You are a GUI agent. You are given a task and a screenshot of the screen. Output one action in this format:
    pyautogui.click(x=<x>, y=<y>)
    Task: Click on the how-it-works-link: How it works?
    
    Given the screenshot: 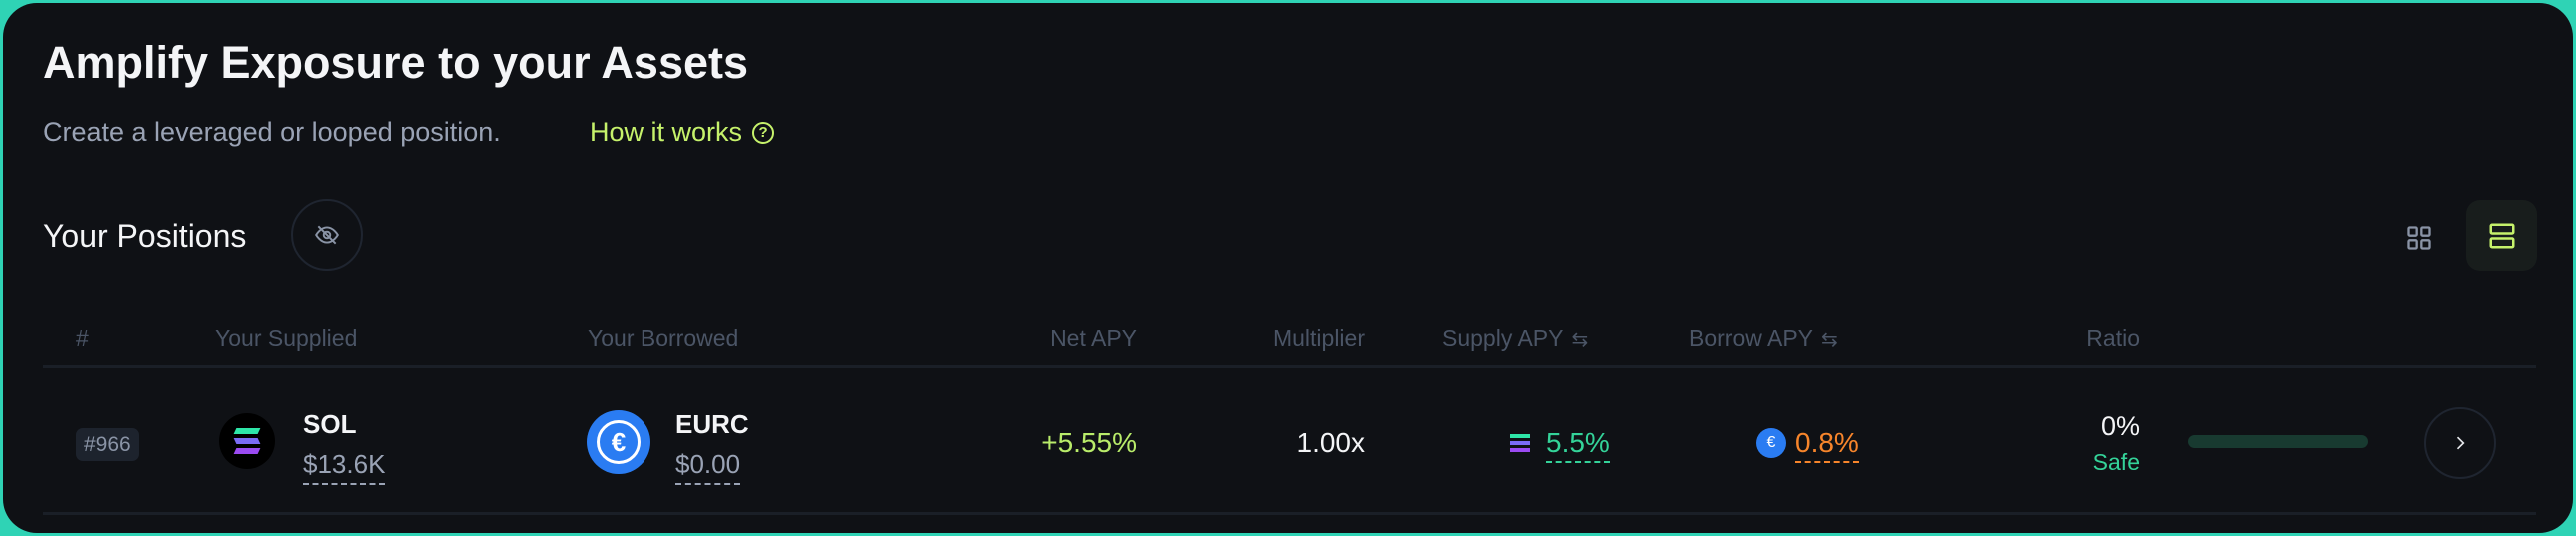 What is the action you would take?
    pyautogui.click(x=682, y=132)
    